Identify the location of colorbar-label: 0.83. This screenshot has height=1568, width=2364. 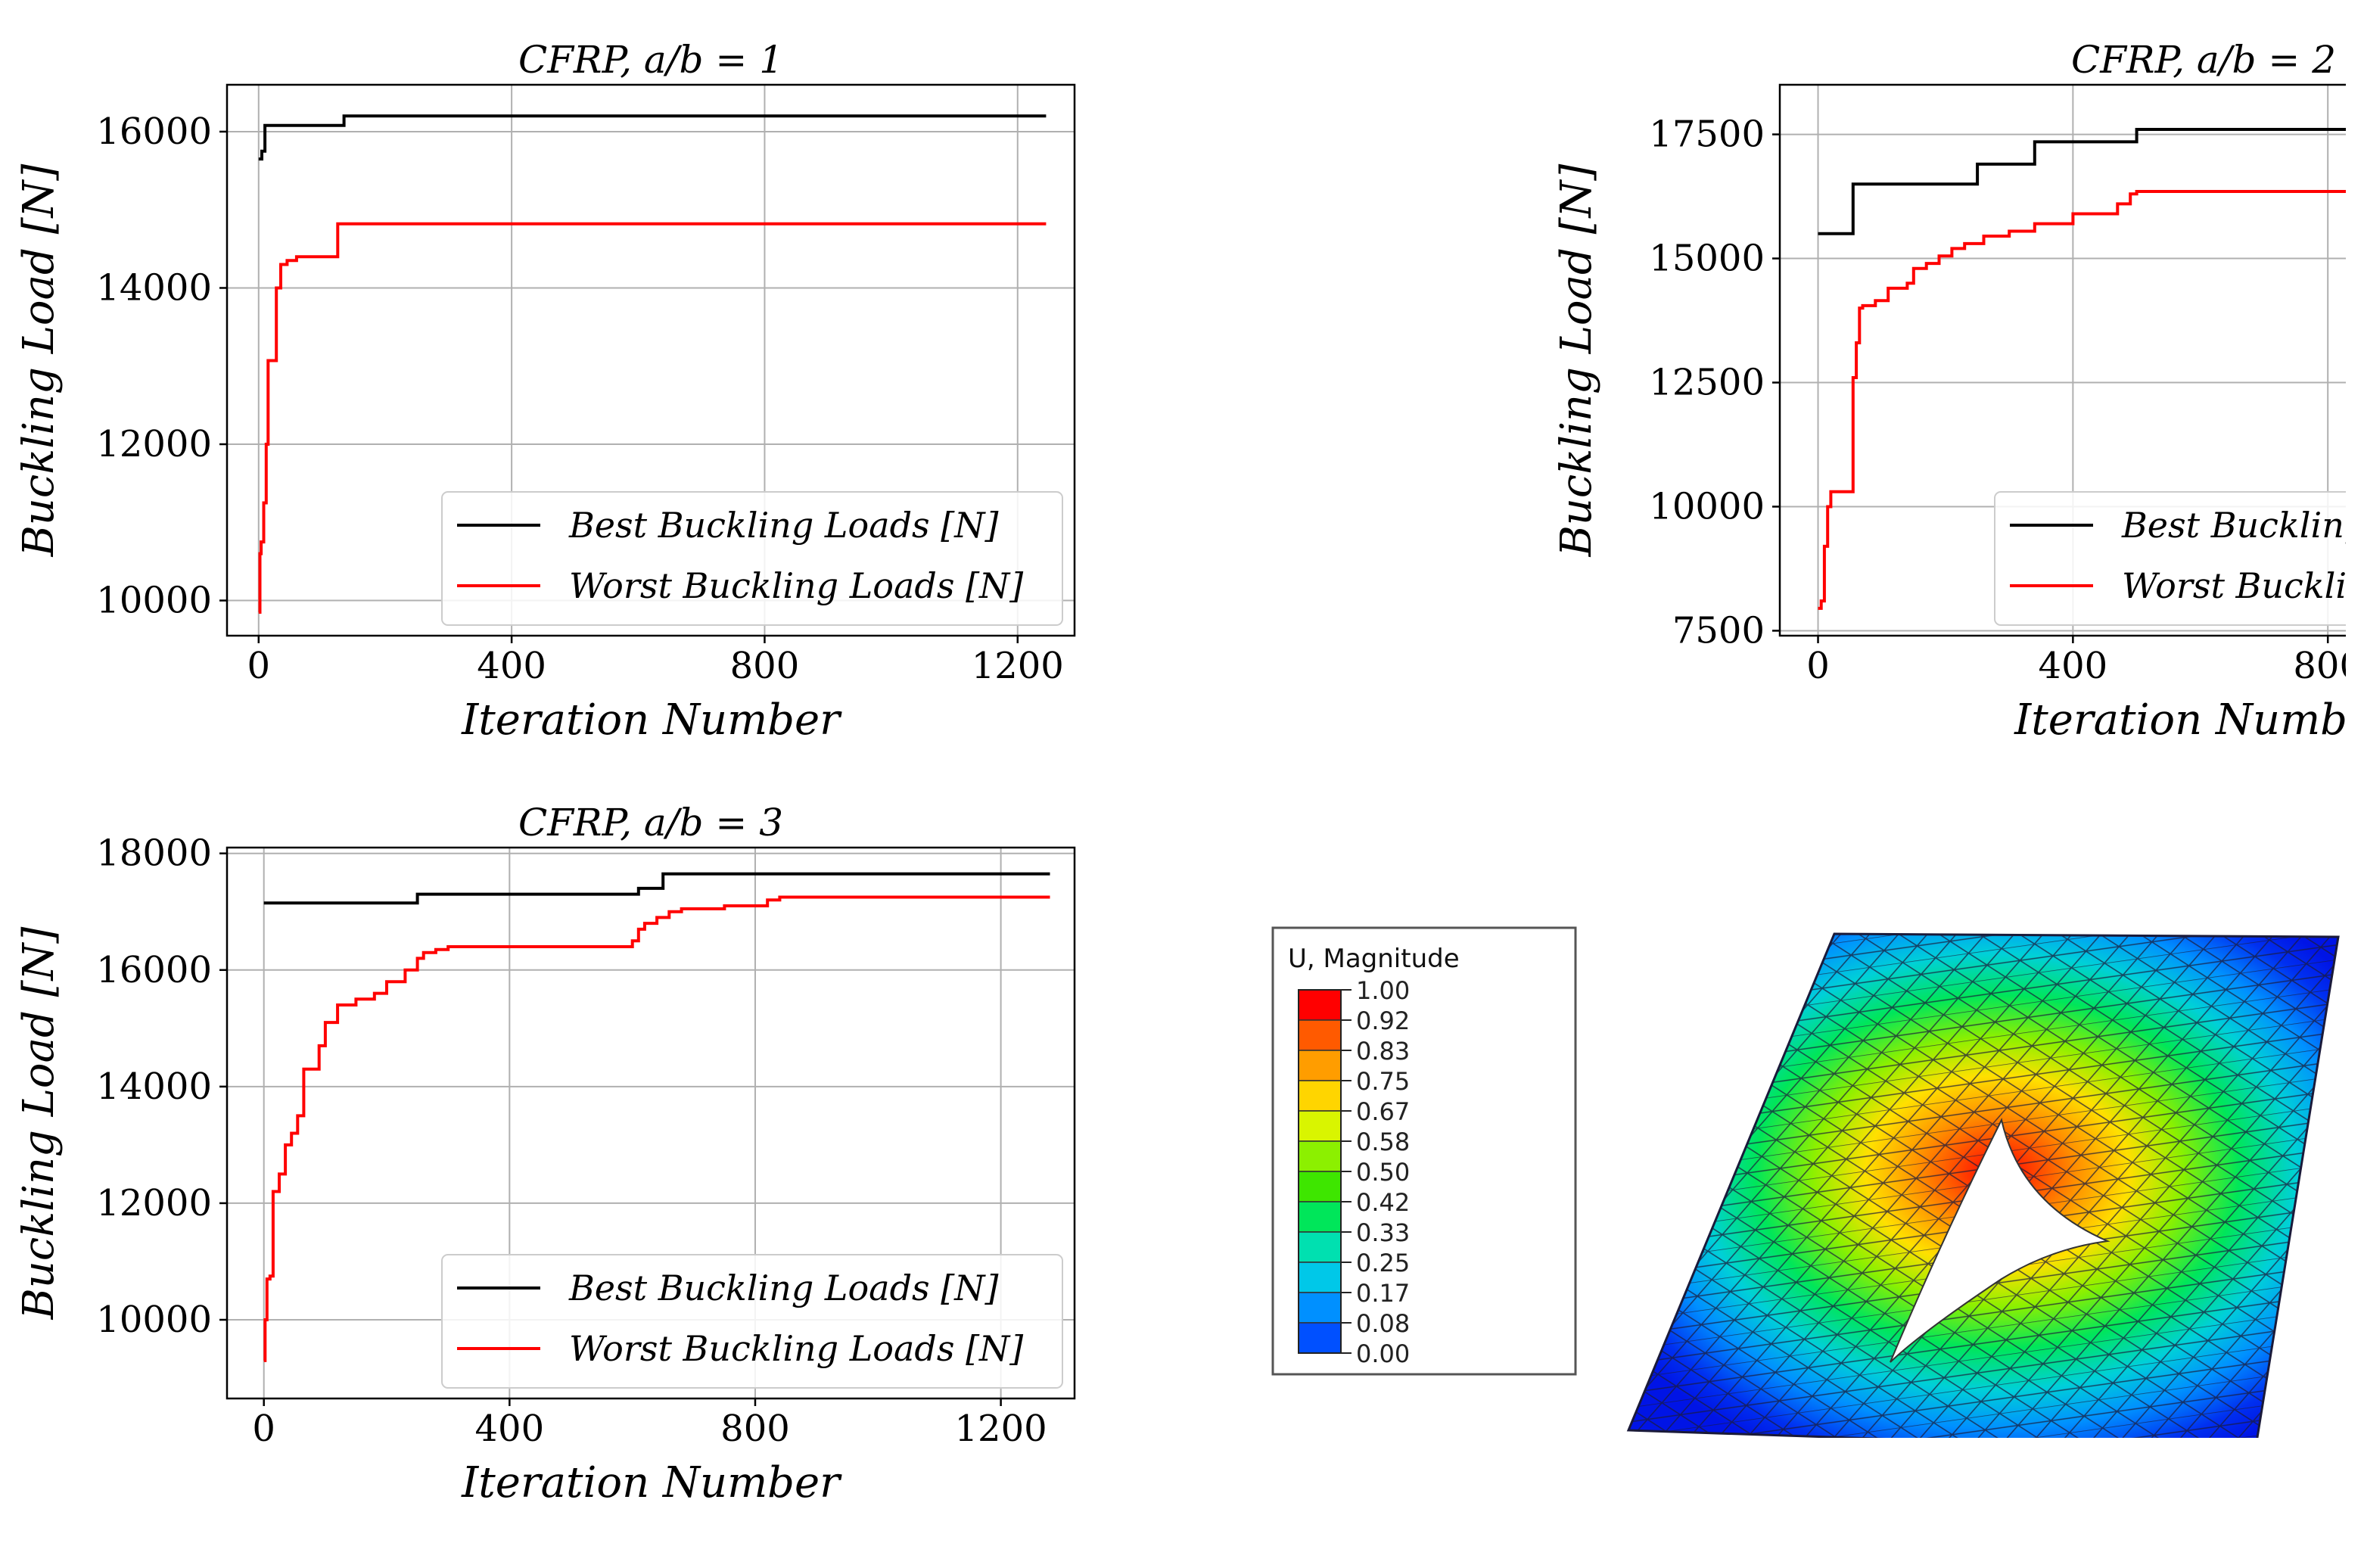
(1383, 1051).